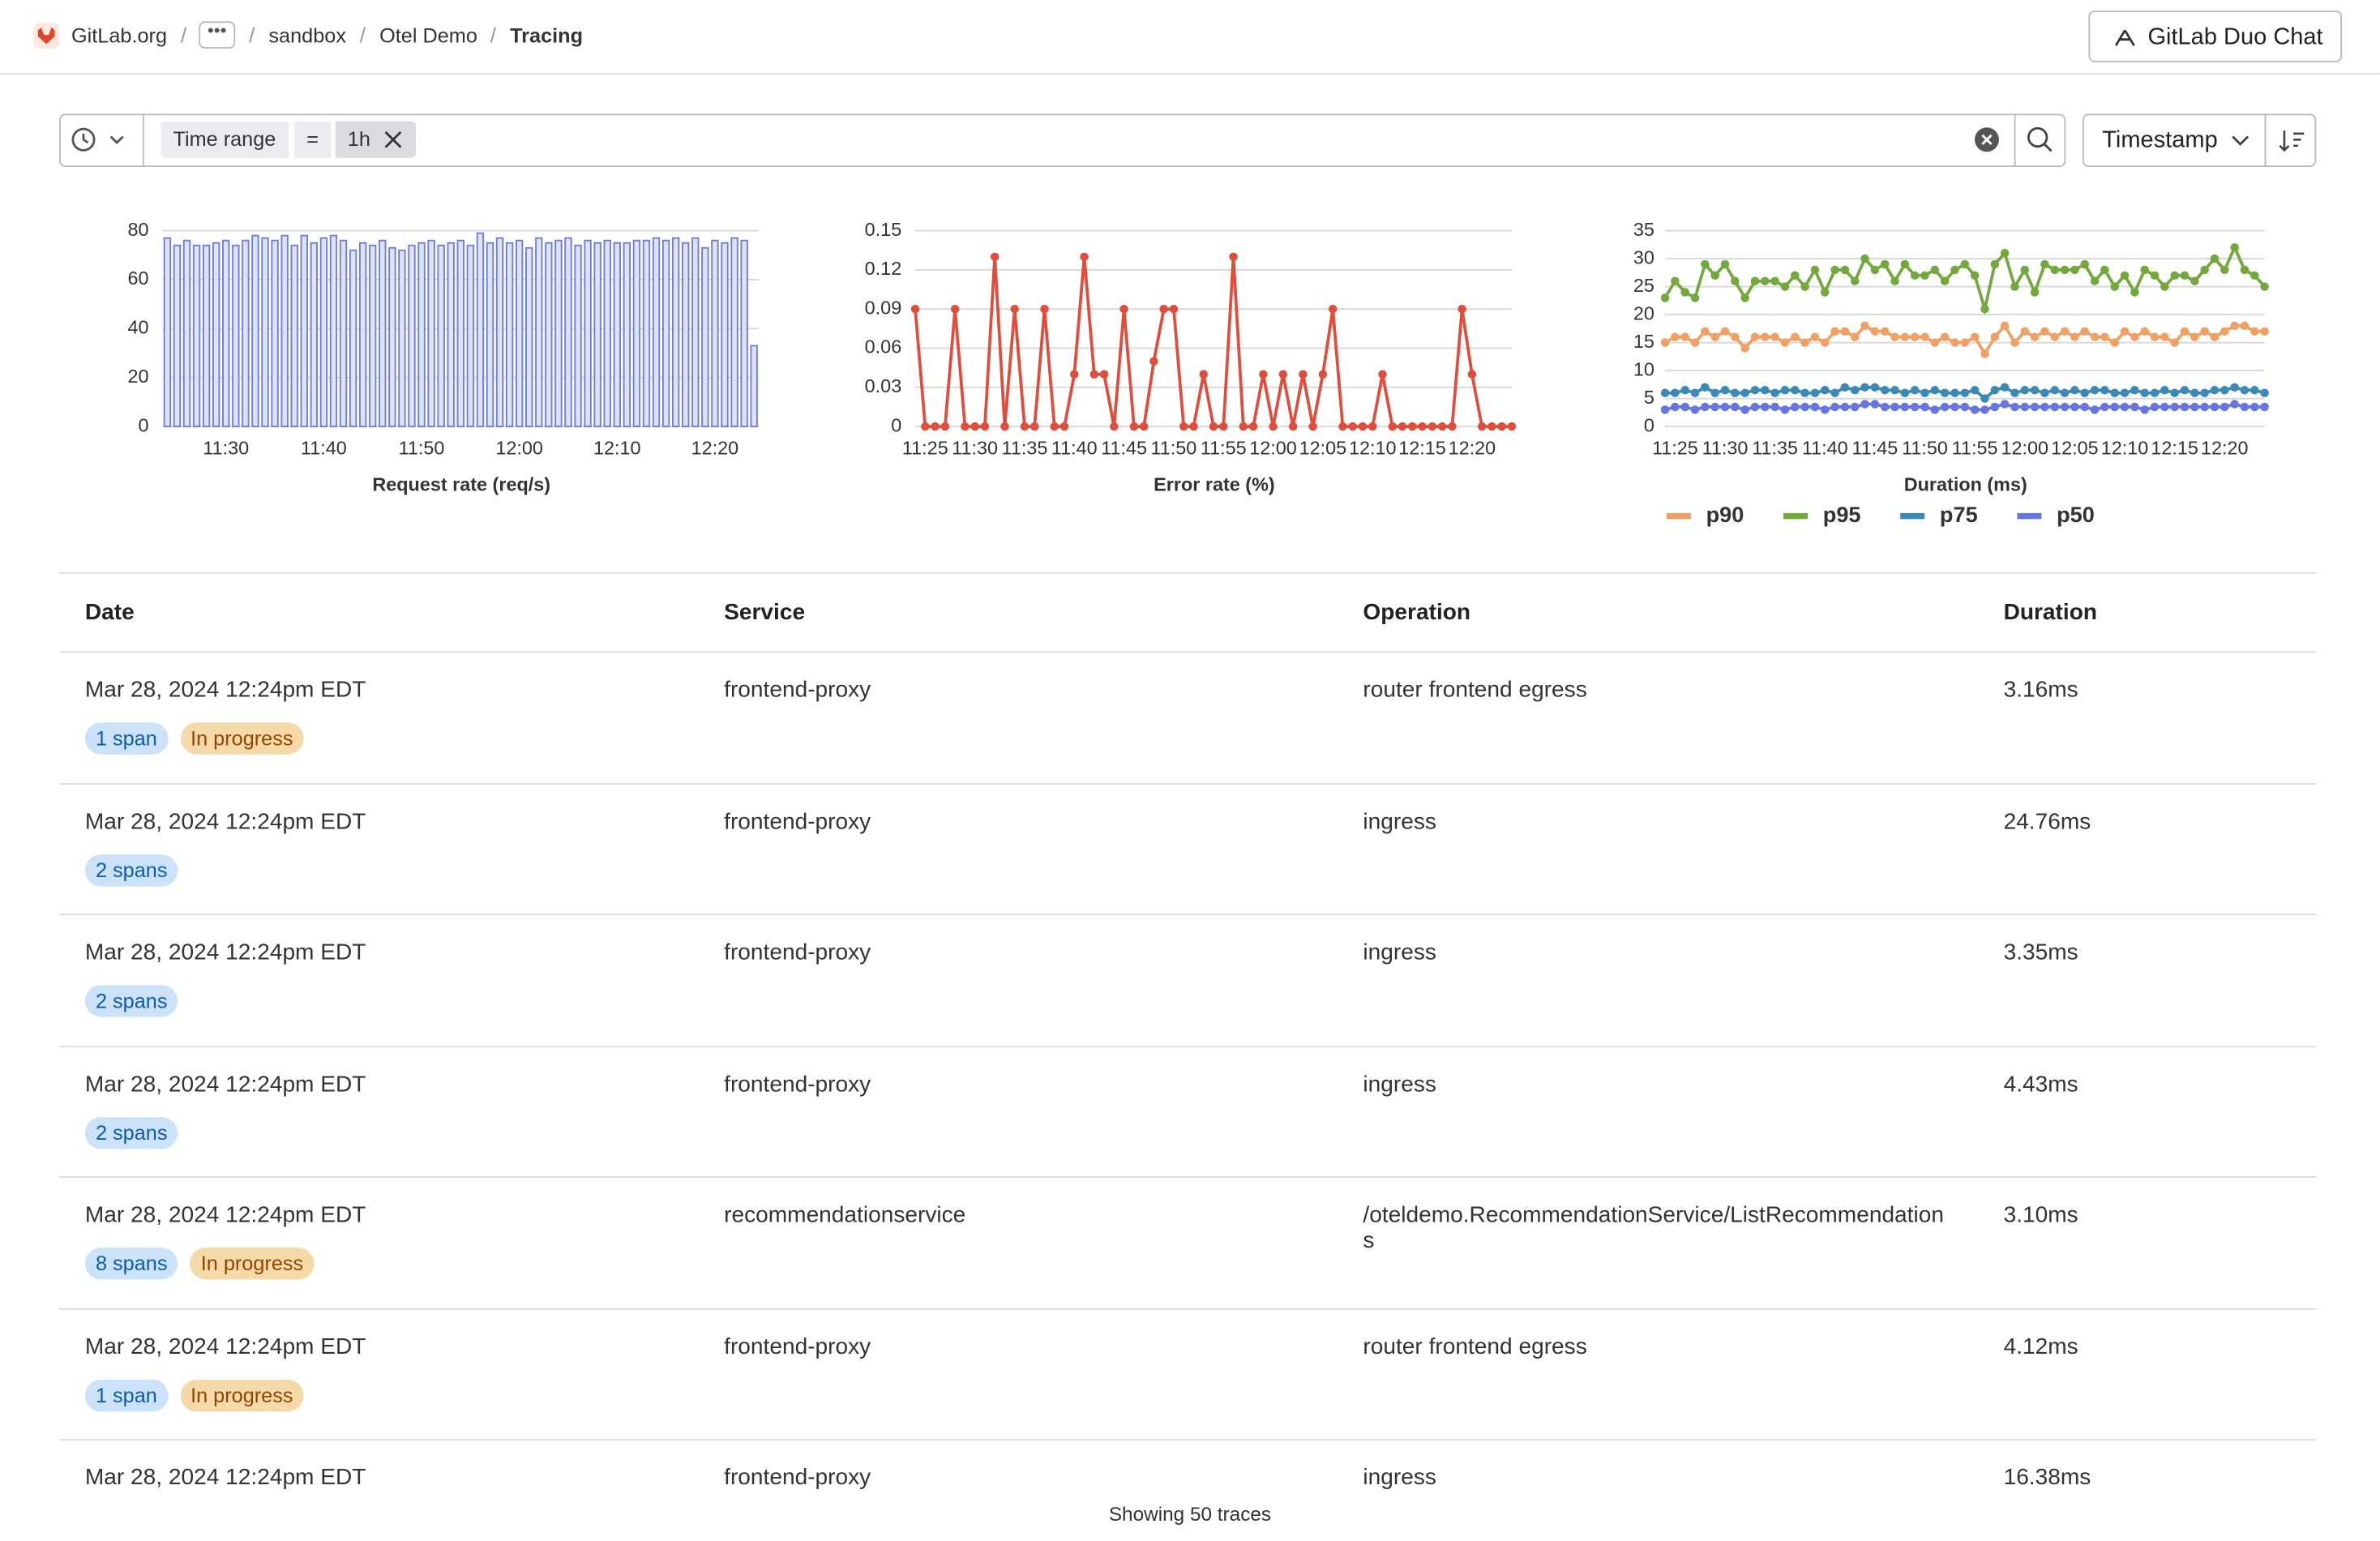  What do you see at coordinates (109, 612) in the screenshot?
I see `column-header: Date` at bounding box center [109, 612].